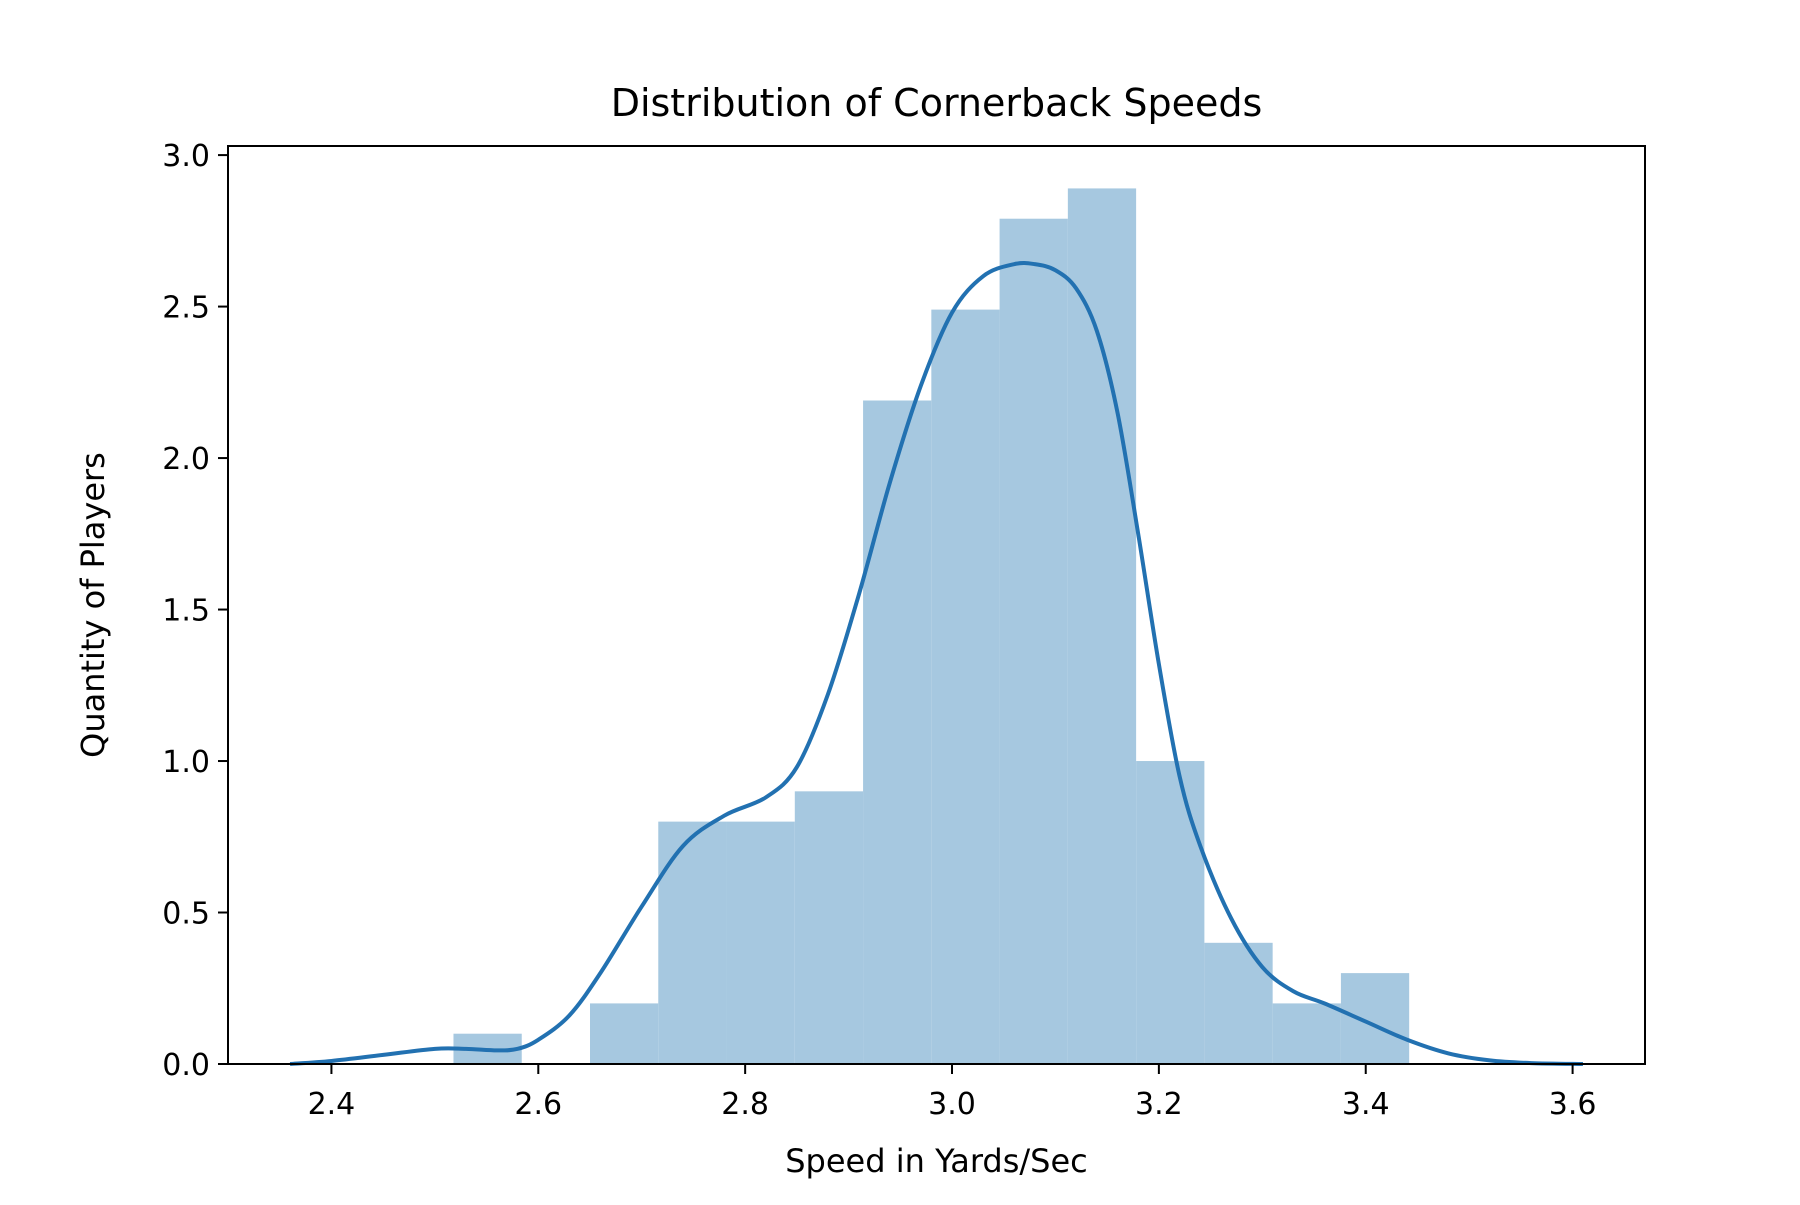 This screenshot has width=1800, height=1205. I want to click on x-tick-label: 3.0, so click(952, 1104).